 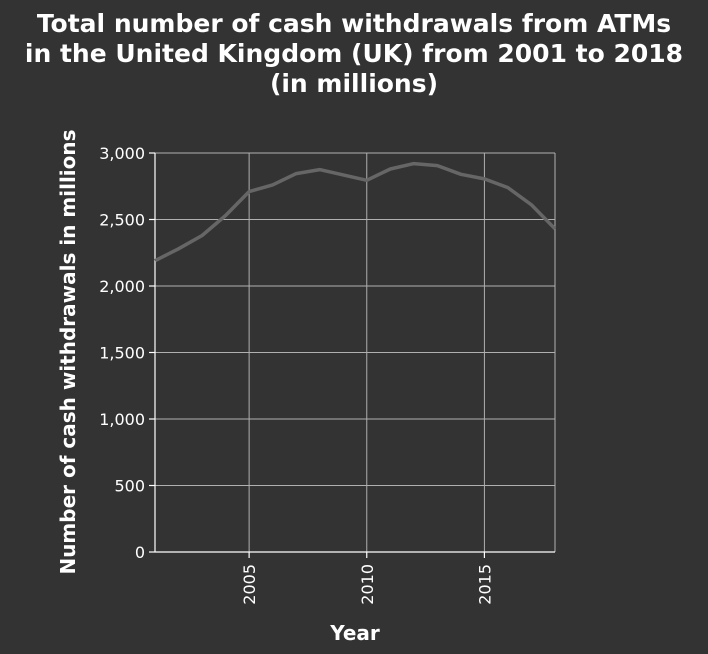 I want to click on y-tick-label: 2,000, so click(x=122, y=286).